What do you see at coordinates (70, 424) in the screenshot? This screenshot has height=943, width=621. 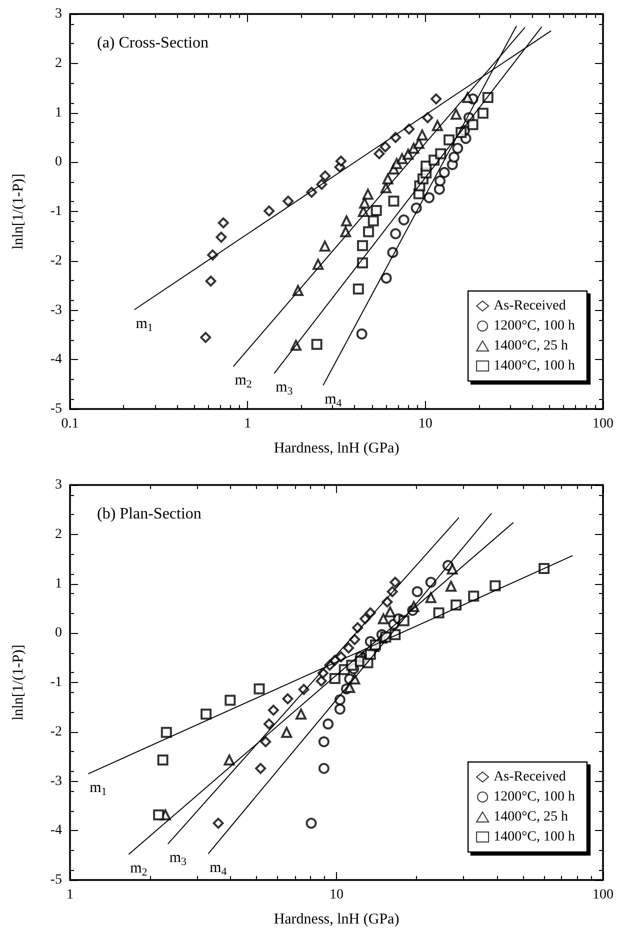 I see `x-tick-label: 0.1` at bounding box center [70, 424].